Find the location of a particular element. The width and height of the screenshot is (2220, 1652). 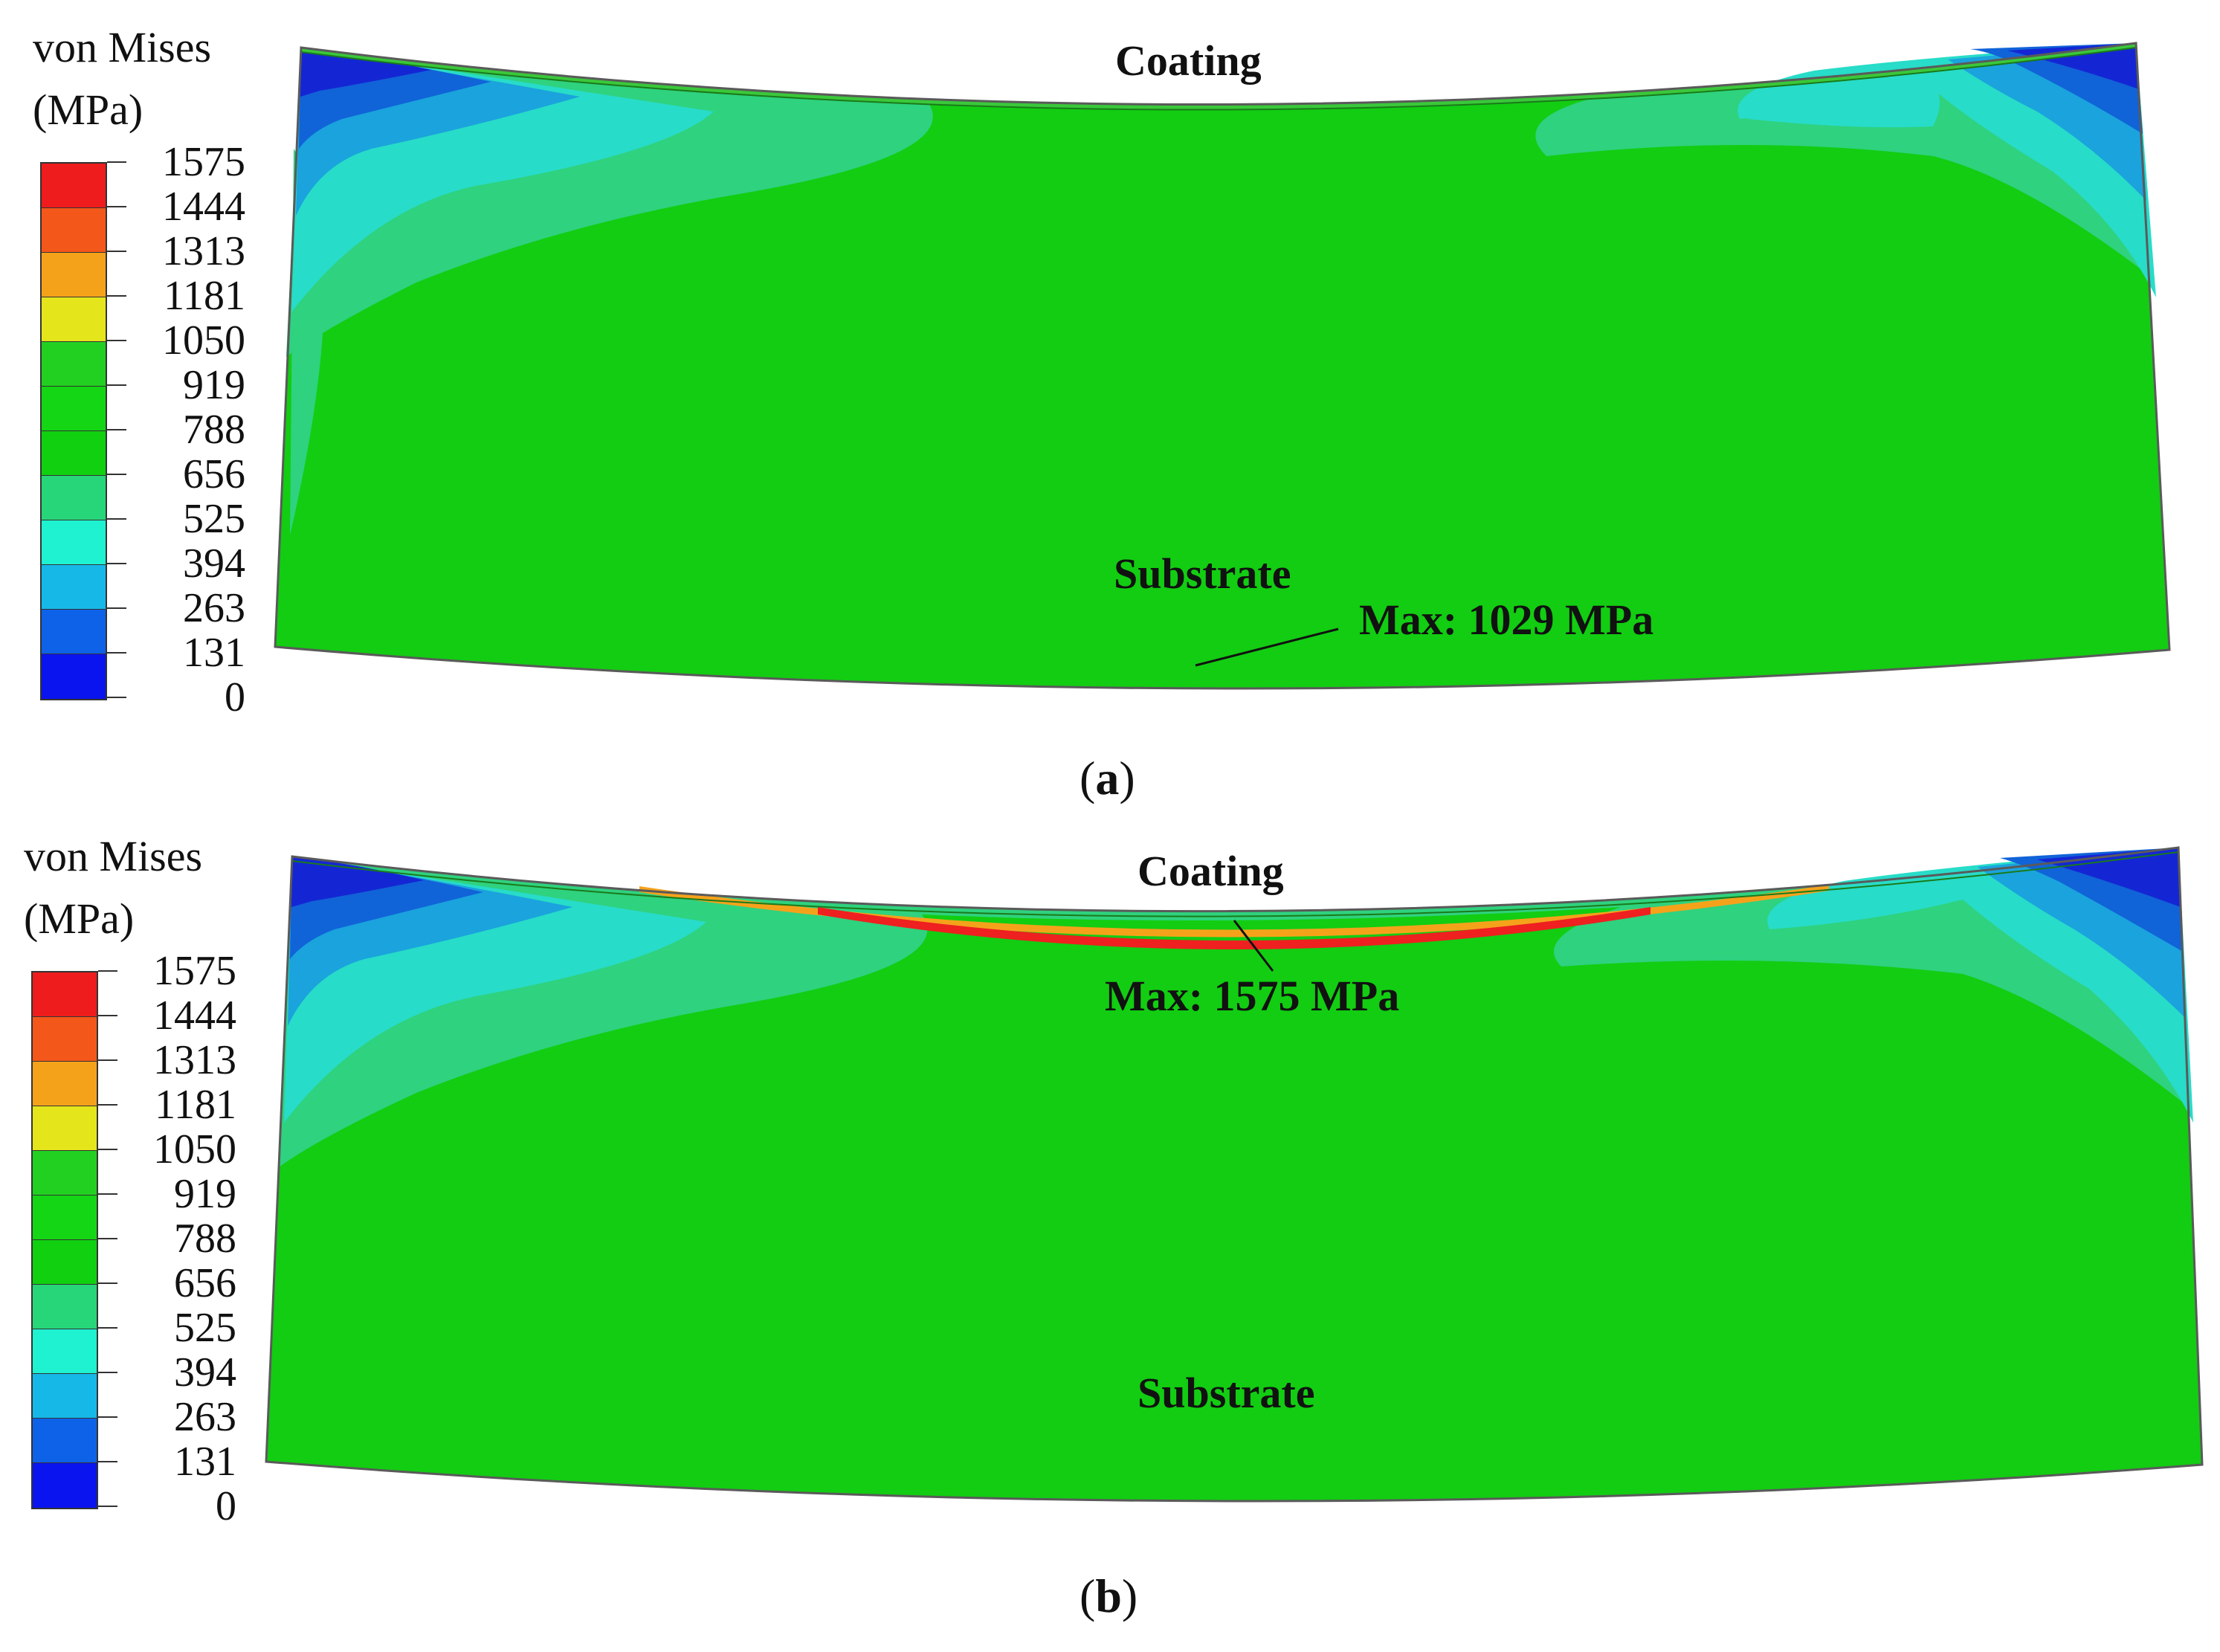

contour-cyan-right-corner is located at coordinates (1843, 97).